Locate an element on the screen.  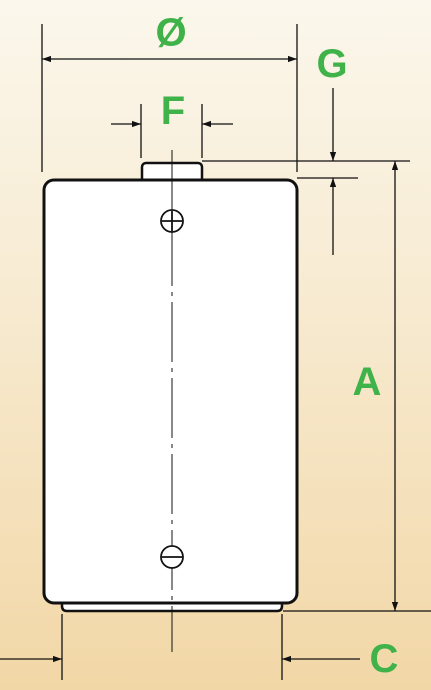
bottom-offset-label: C is located at coordinates (384, 659).